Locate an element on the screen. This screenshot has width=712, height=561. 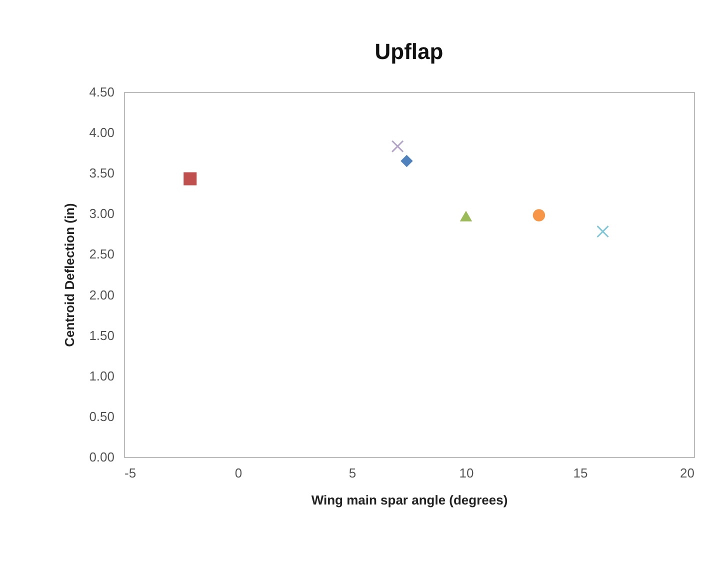
y-tick-label: 2.00 is located at coordinates (101, 294).